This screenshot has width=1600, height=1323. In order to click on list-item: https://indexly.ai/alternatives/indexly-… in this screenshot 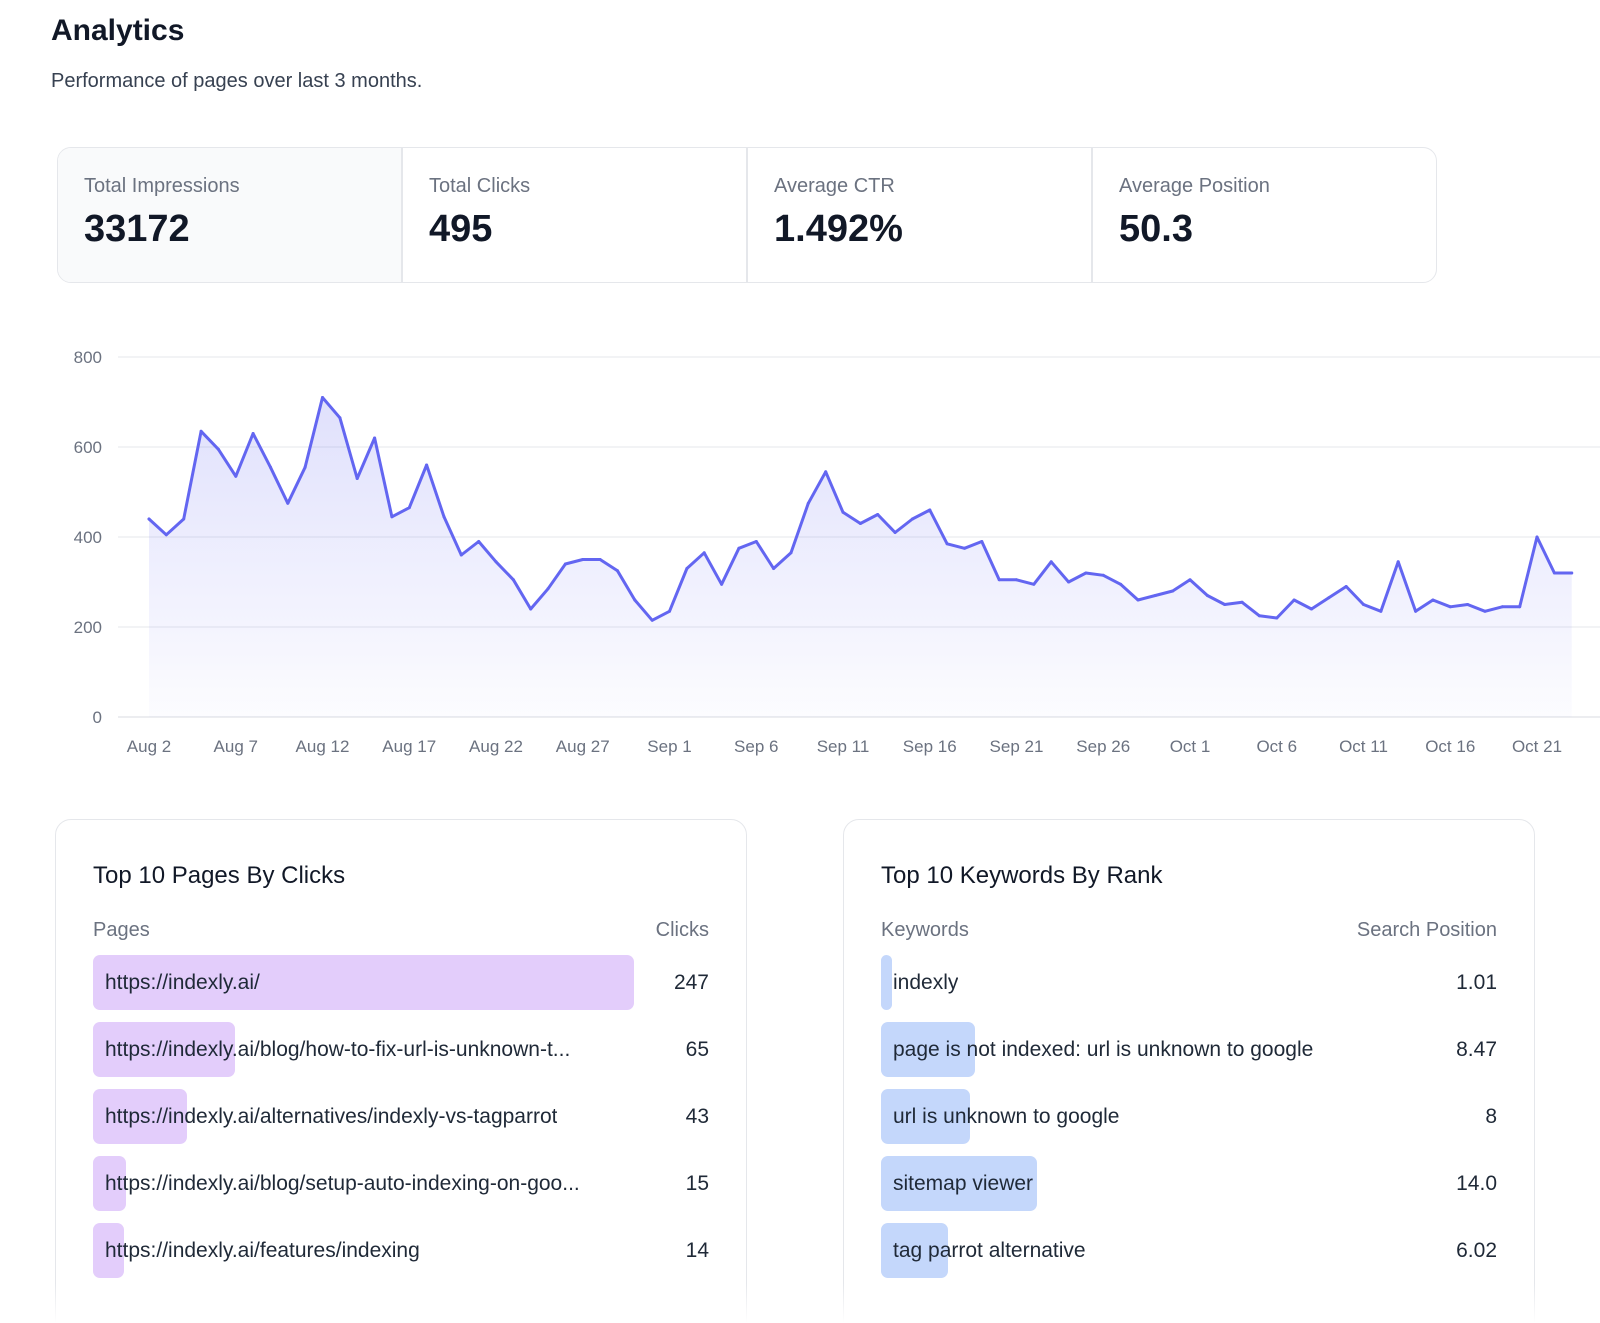, I will do `click(401, 1116)`.